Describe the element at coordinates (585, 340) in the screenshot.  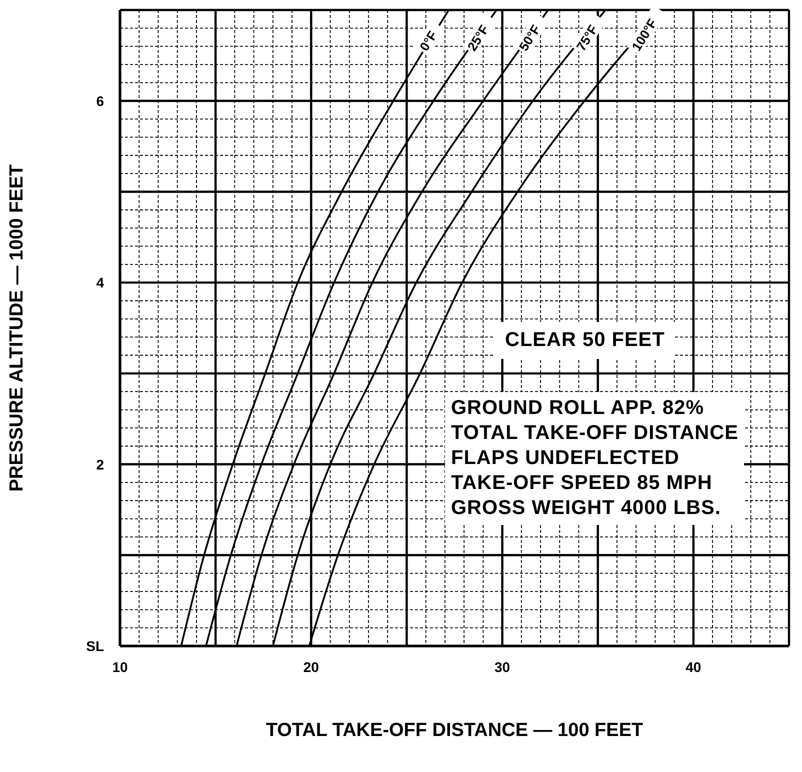
I see `annotation: CLEAR 50 FEET` at that location.